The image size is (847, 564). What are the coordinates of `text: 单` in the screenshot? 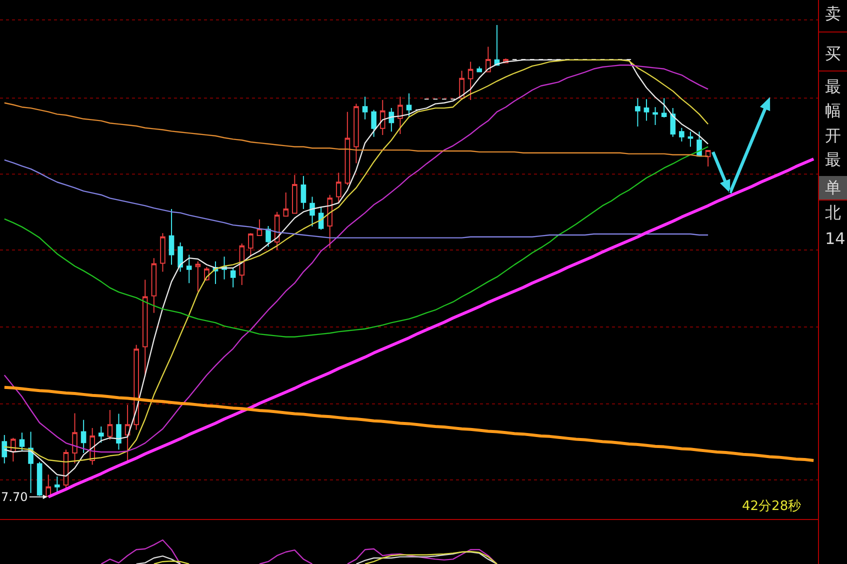 It's located at (833, 187).